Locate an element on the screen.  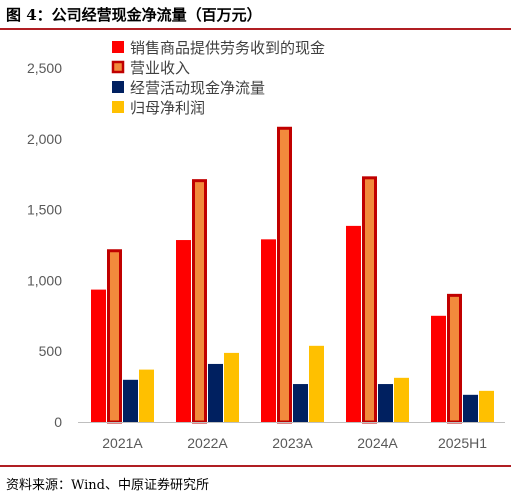
y-tick-label: 1,500 is located at coordinates (44, 210).